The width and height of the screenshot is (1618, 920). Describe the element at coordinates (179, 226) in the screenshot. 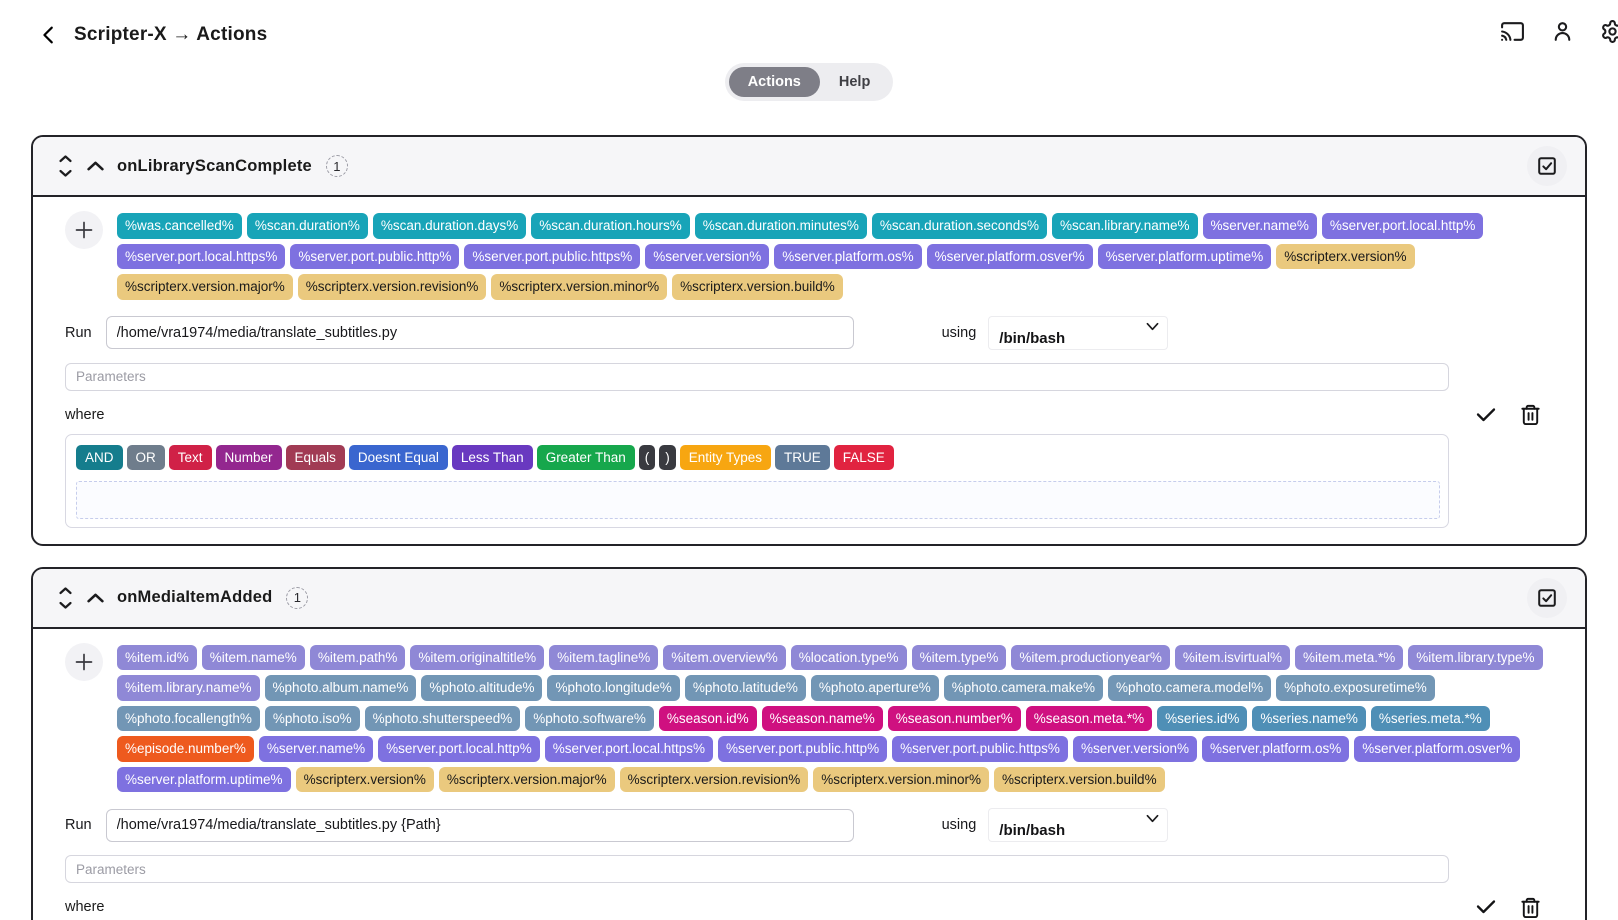

I see `variable-tag: %was.cancelled%` at that location.